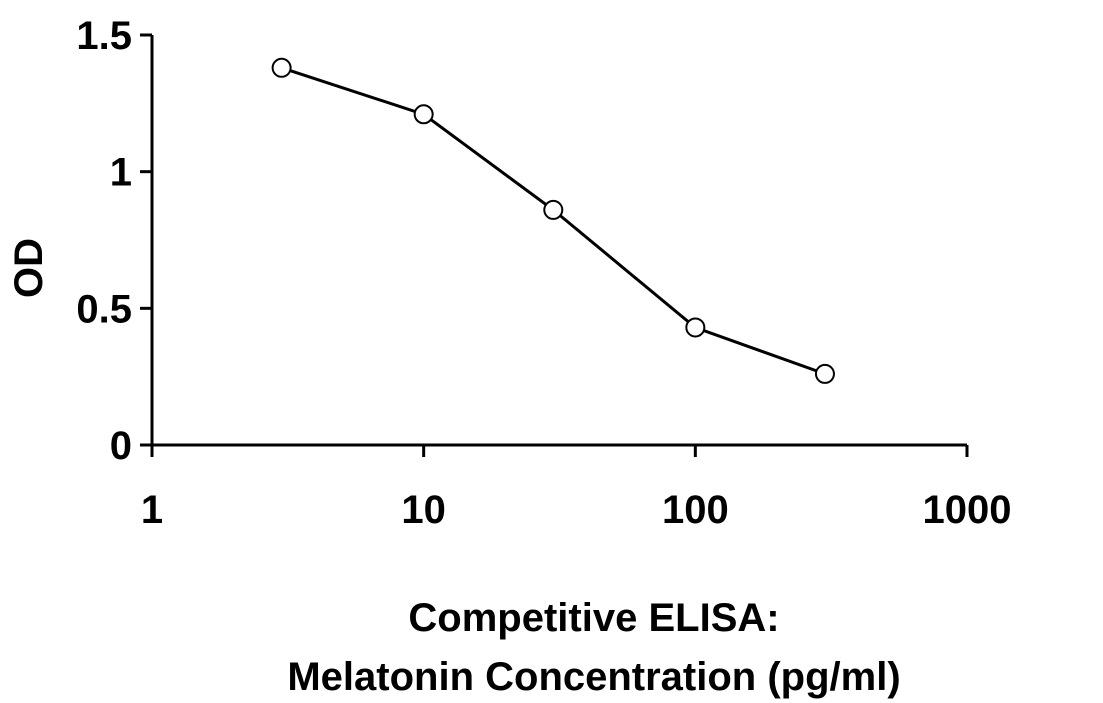  I want to click on y-axis-title: OD, so click(29, 268).